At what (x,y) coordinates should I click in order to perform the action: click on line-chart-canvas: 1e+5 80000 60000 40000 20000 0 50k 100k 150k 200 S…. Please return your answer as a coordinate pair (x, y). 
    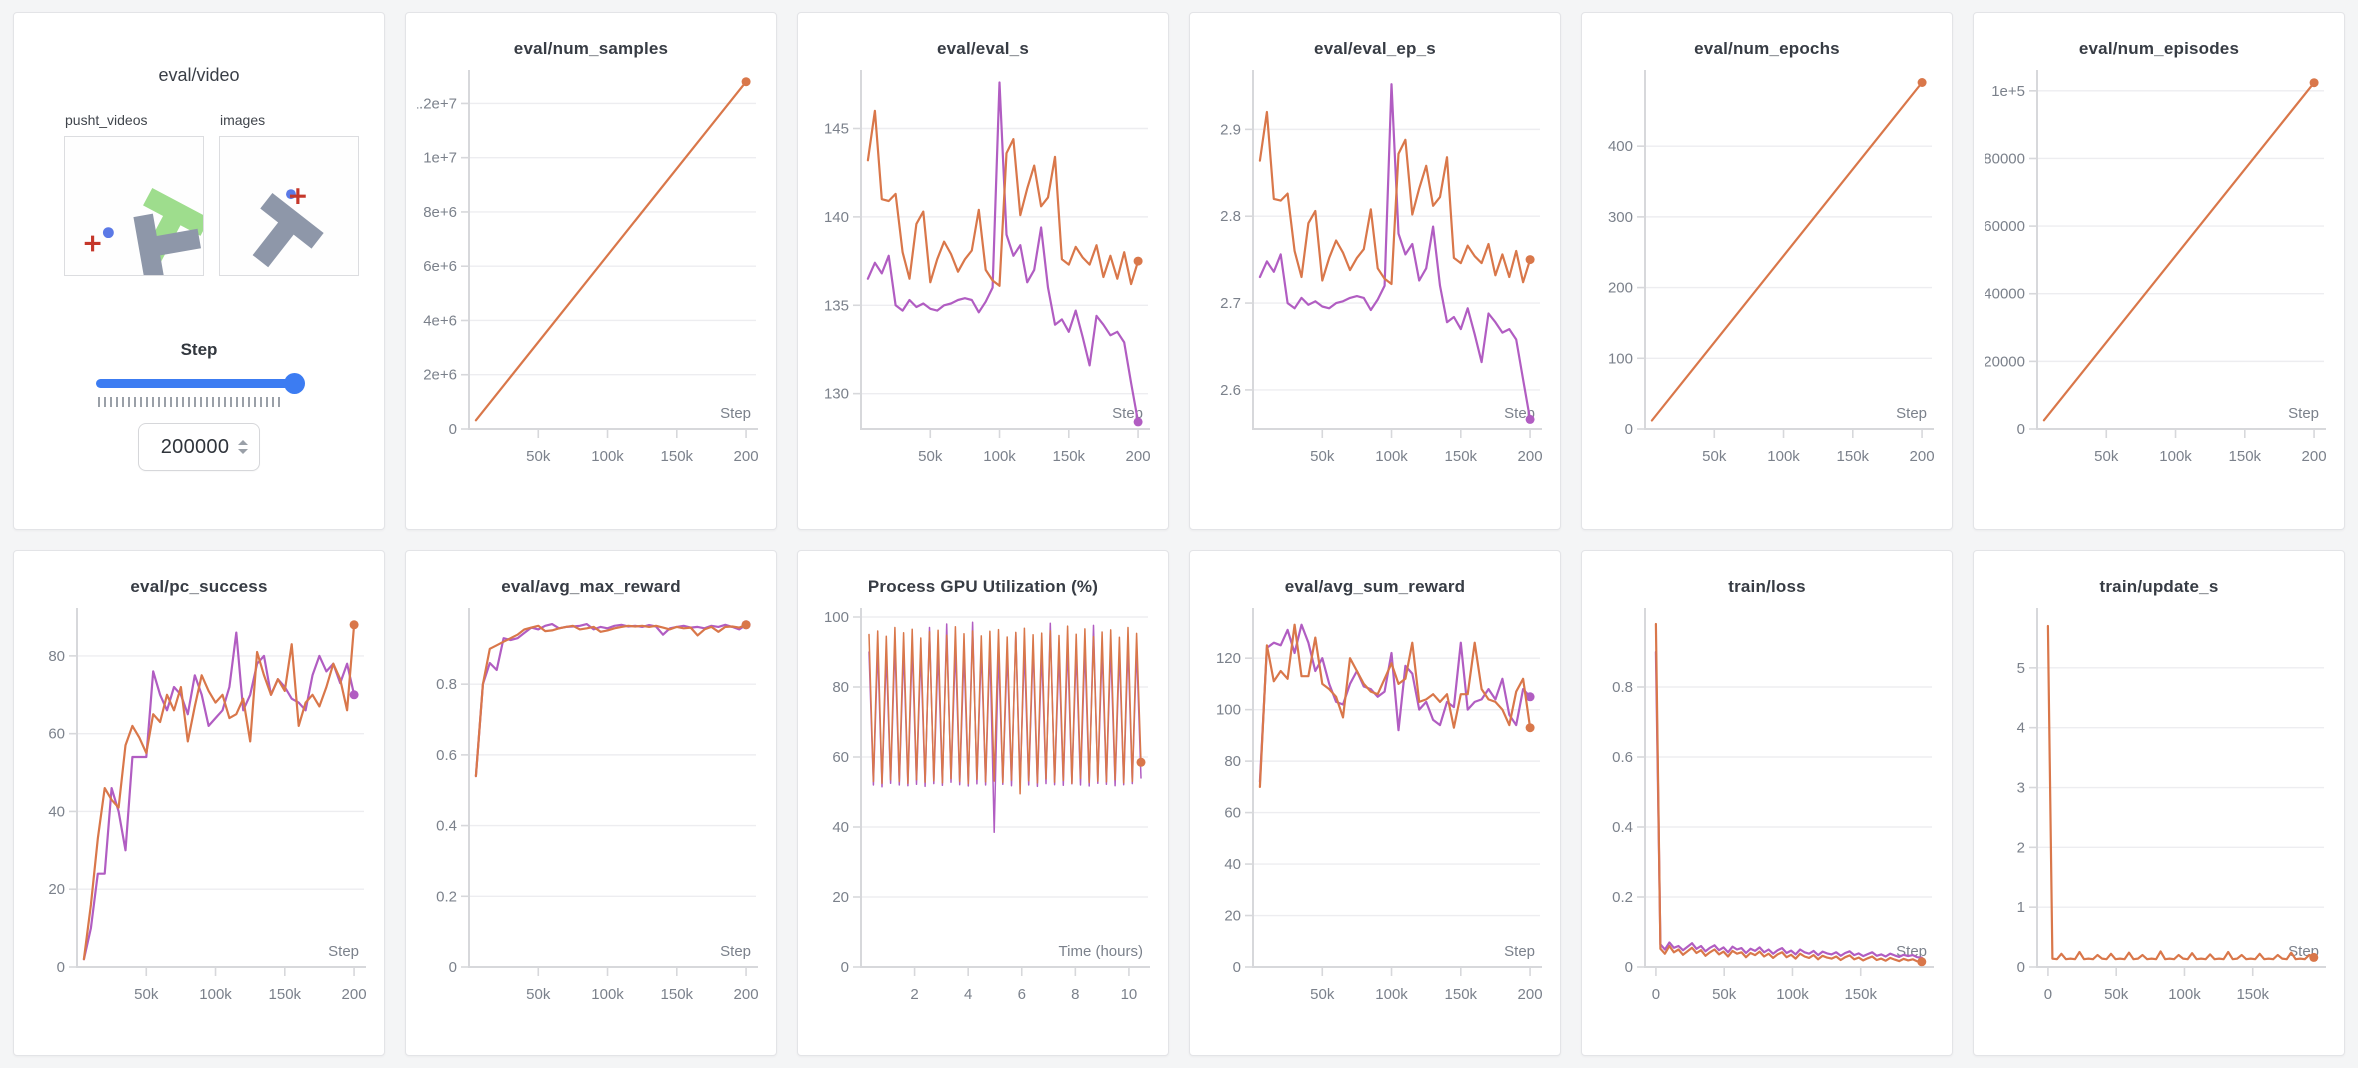
    Looking at the image, I should click on (2159, 283).